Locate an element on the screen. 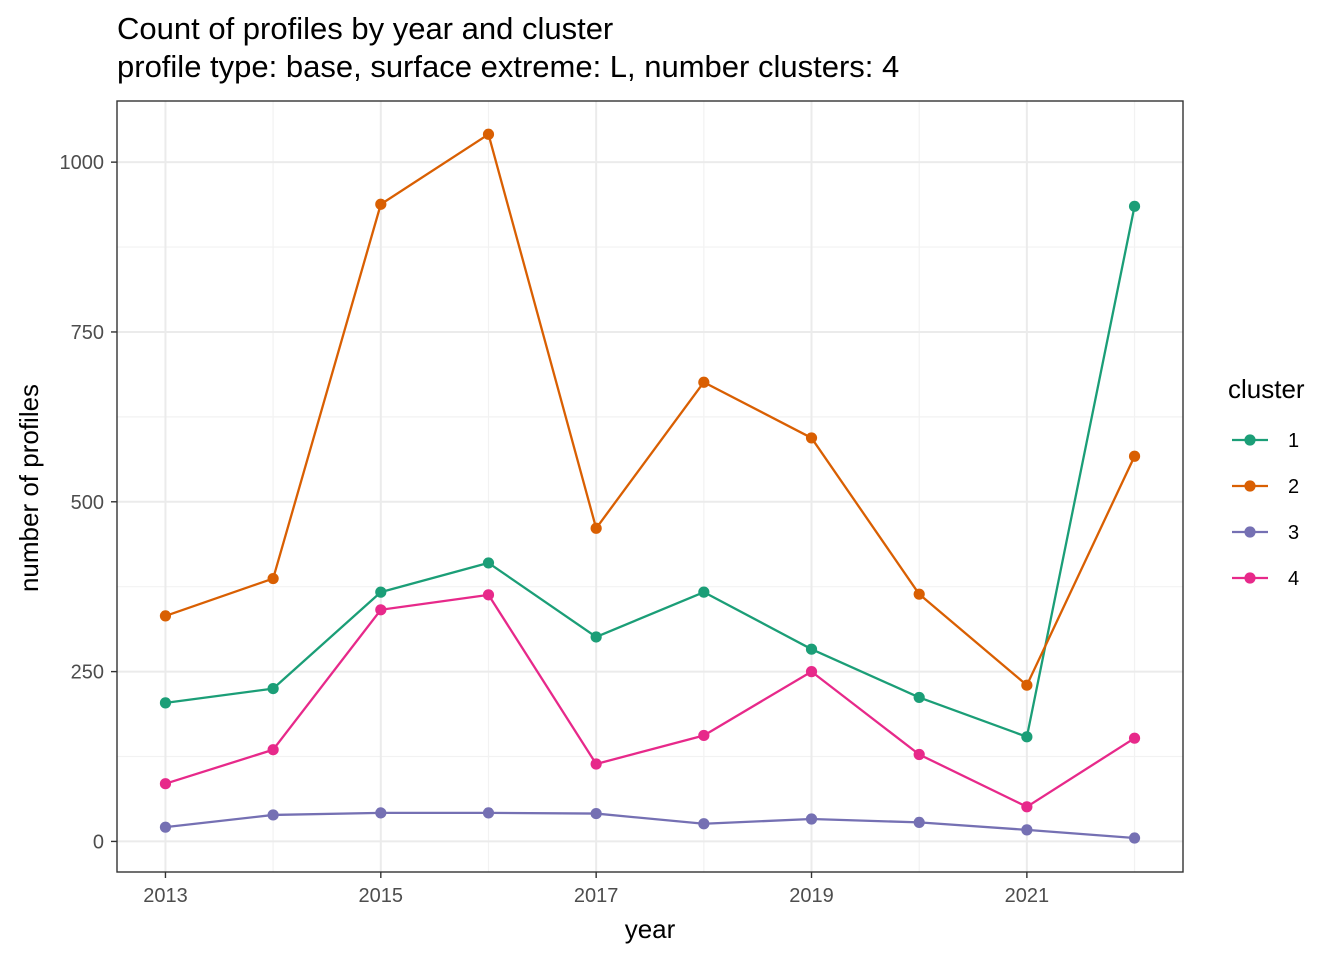 Image resolution: width=1344 pixels, height=960 pixels. y-tick-label: 0 is located at coordinates (98, 842).